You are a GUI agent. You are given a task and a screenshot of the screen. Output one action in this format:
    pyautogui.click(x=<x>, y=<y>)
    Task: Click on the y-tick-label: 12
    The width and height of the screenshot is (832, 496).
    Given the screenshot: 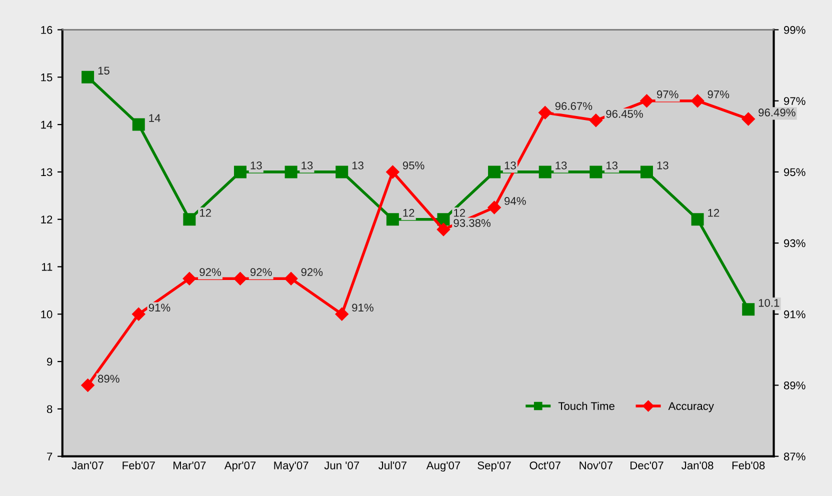 What is the action you would take?
    pyautogui.click(x=46, y=220)
    